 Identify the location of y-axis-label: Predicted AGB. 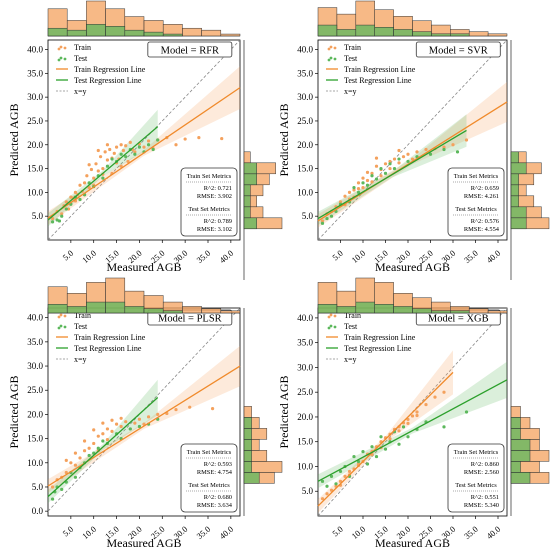
(14, 140).